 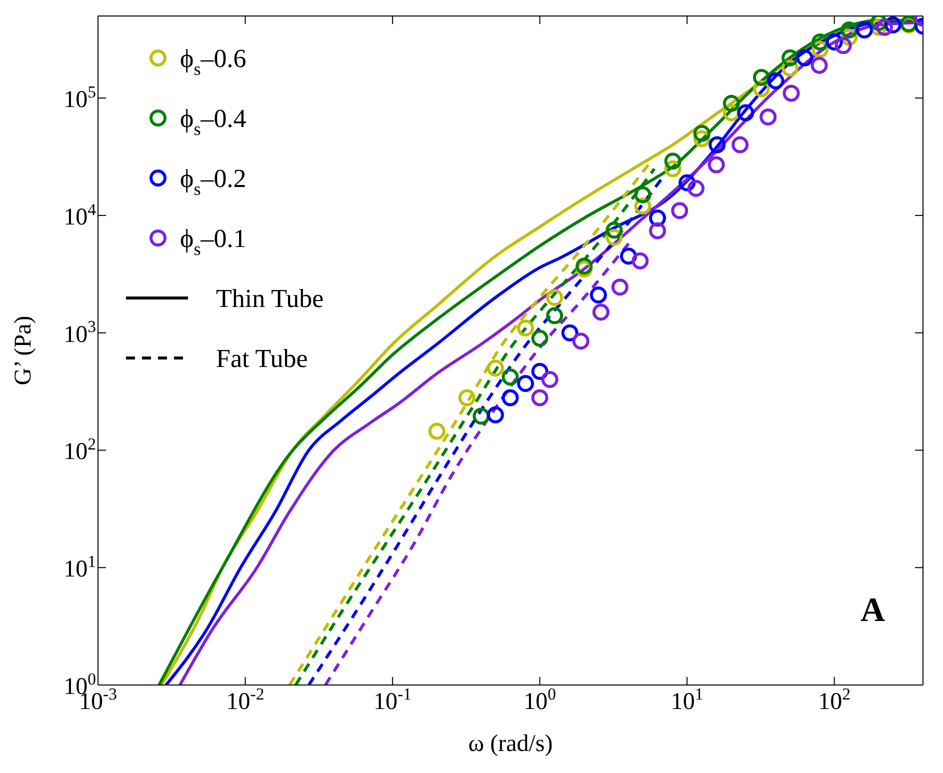 I want to click on y-axis-title: G’ (Pa), so click(x=23, y=351).